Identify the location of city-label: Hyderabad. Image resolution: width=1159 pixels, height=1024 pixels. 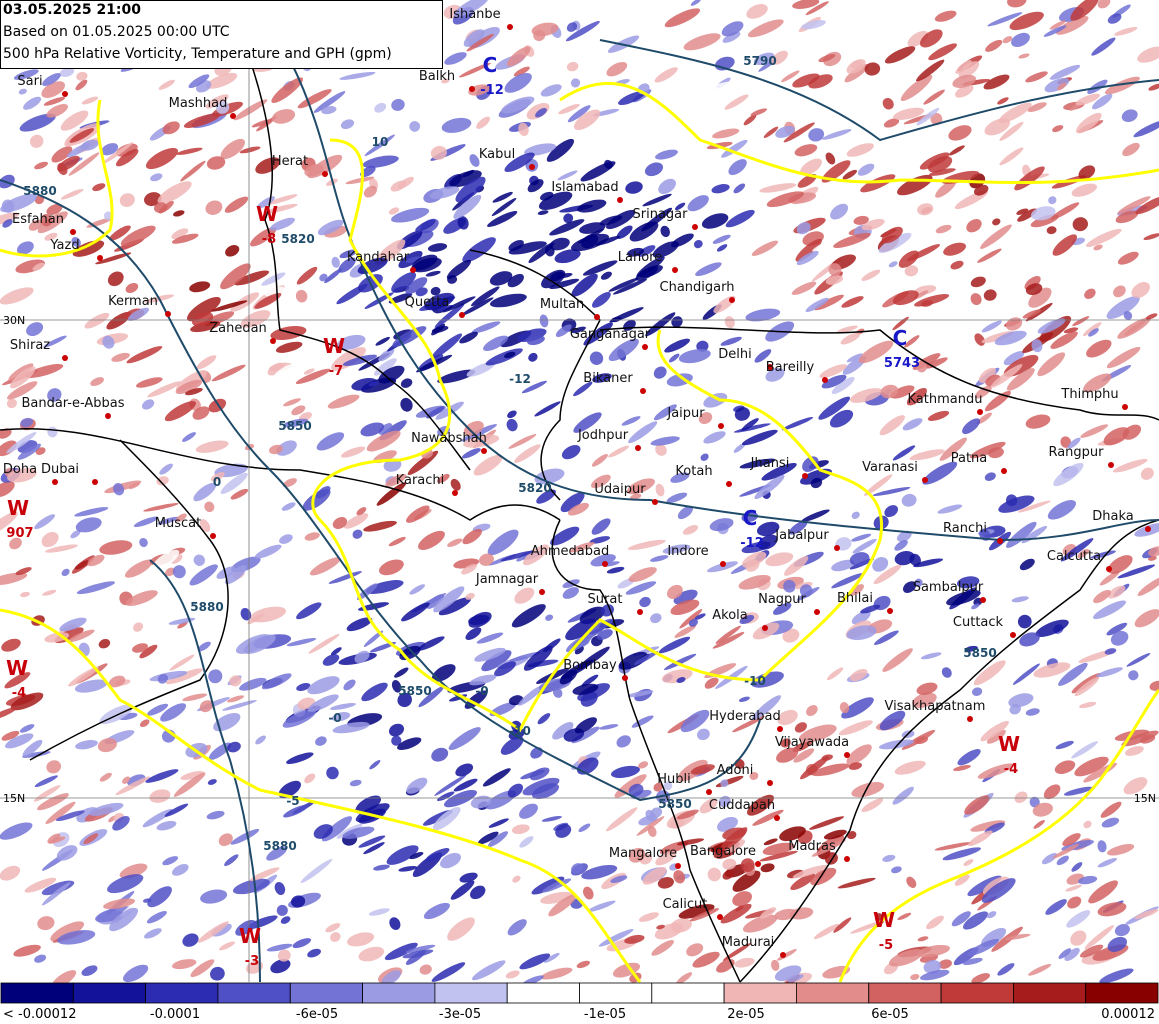
(745, 716).